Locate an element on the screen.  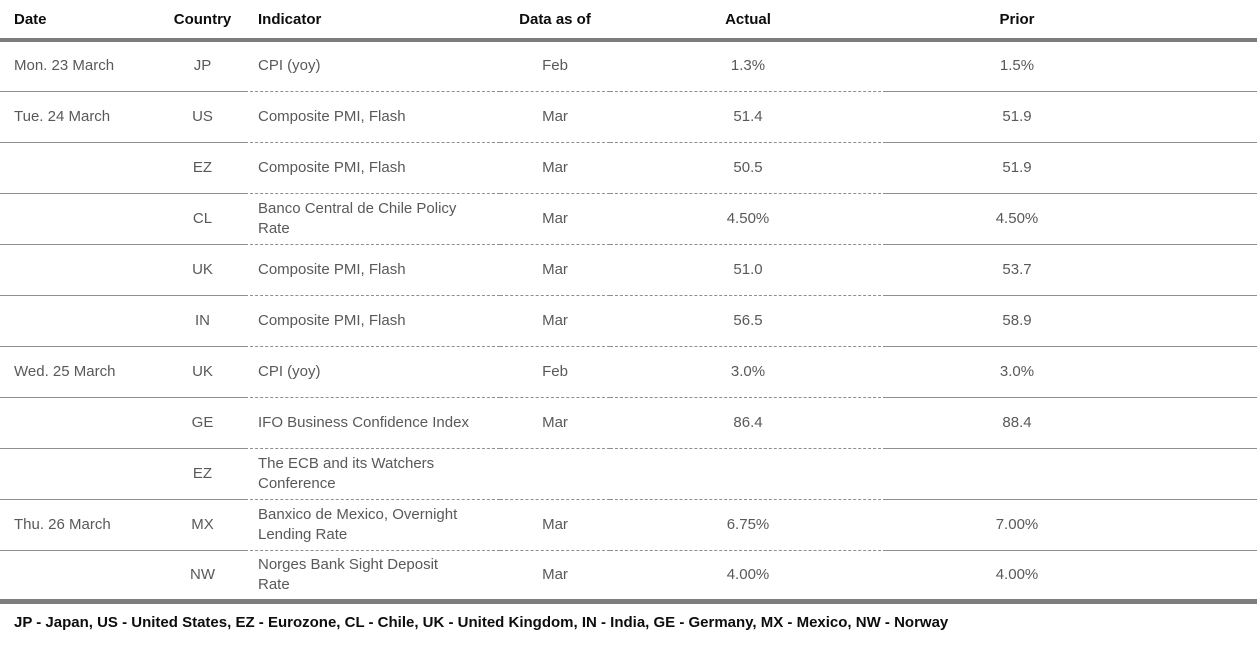
table-row: UK Composite PMI, Flash Mar 51.0 53.7 is located at coordinates (628, 270).